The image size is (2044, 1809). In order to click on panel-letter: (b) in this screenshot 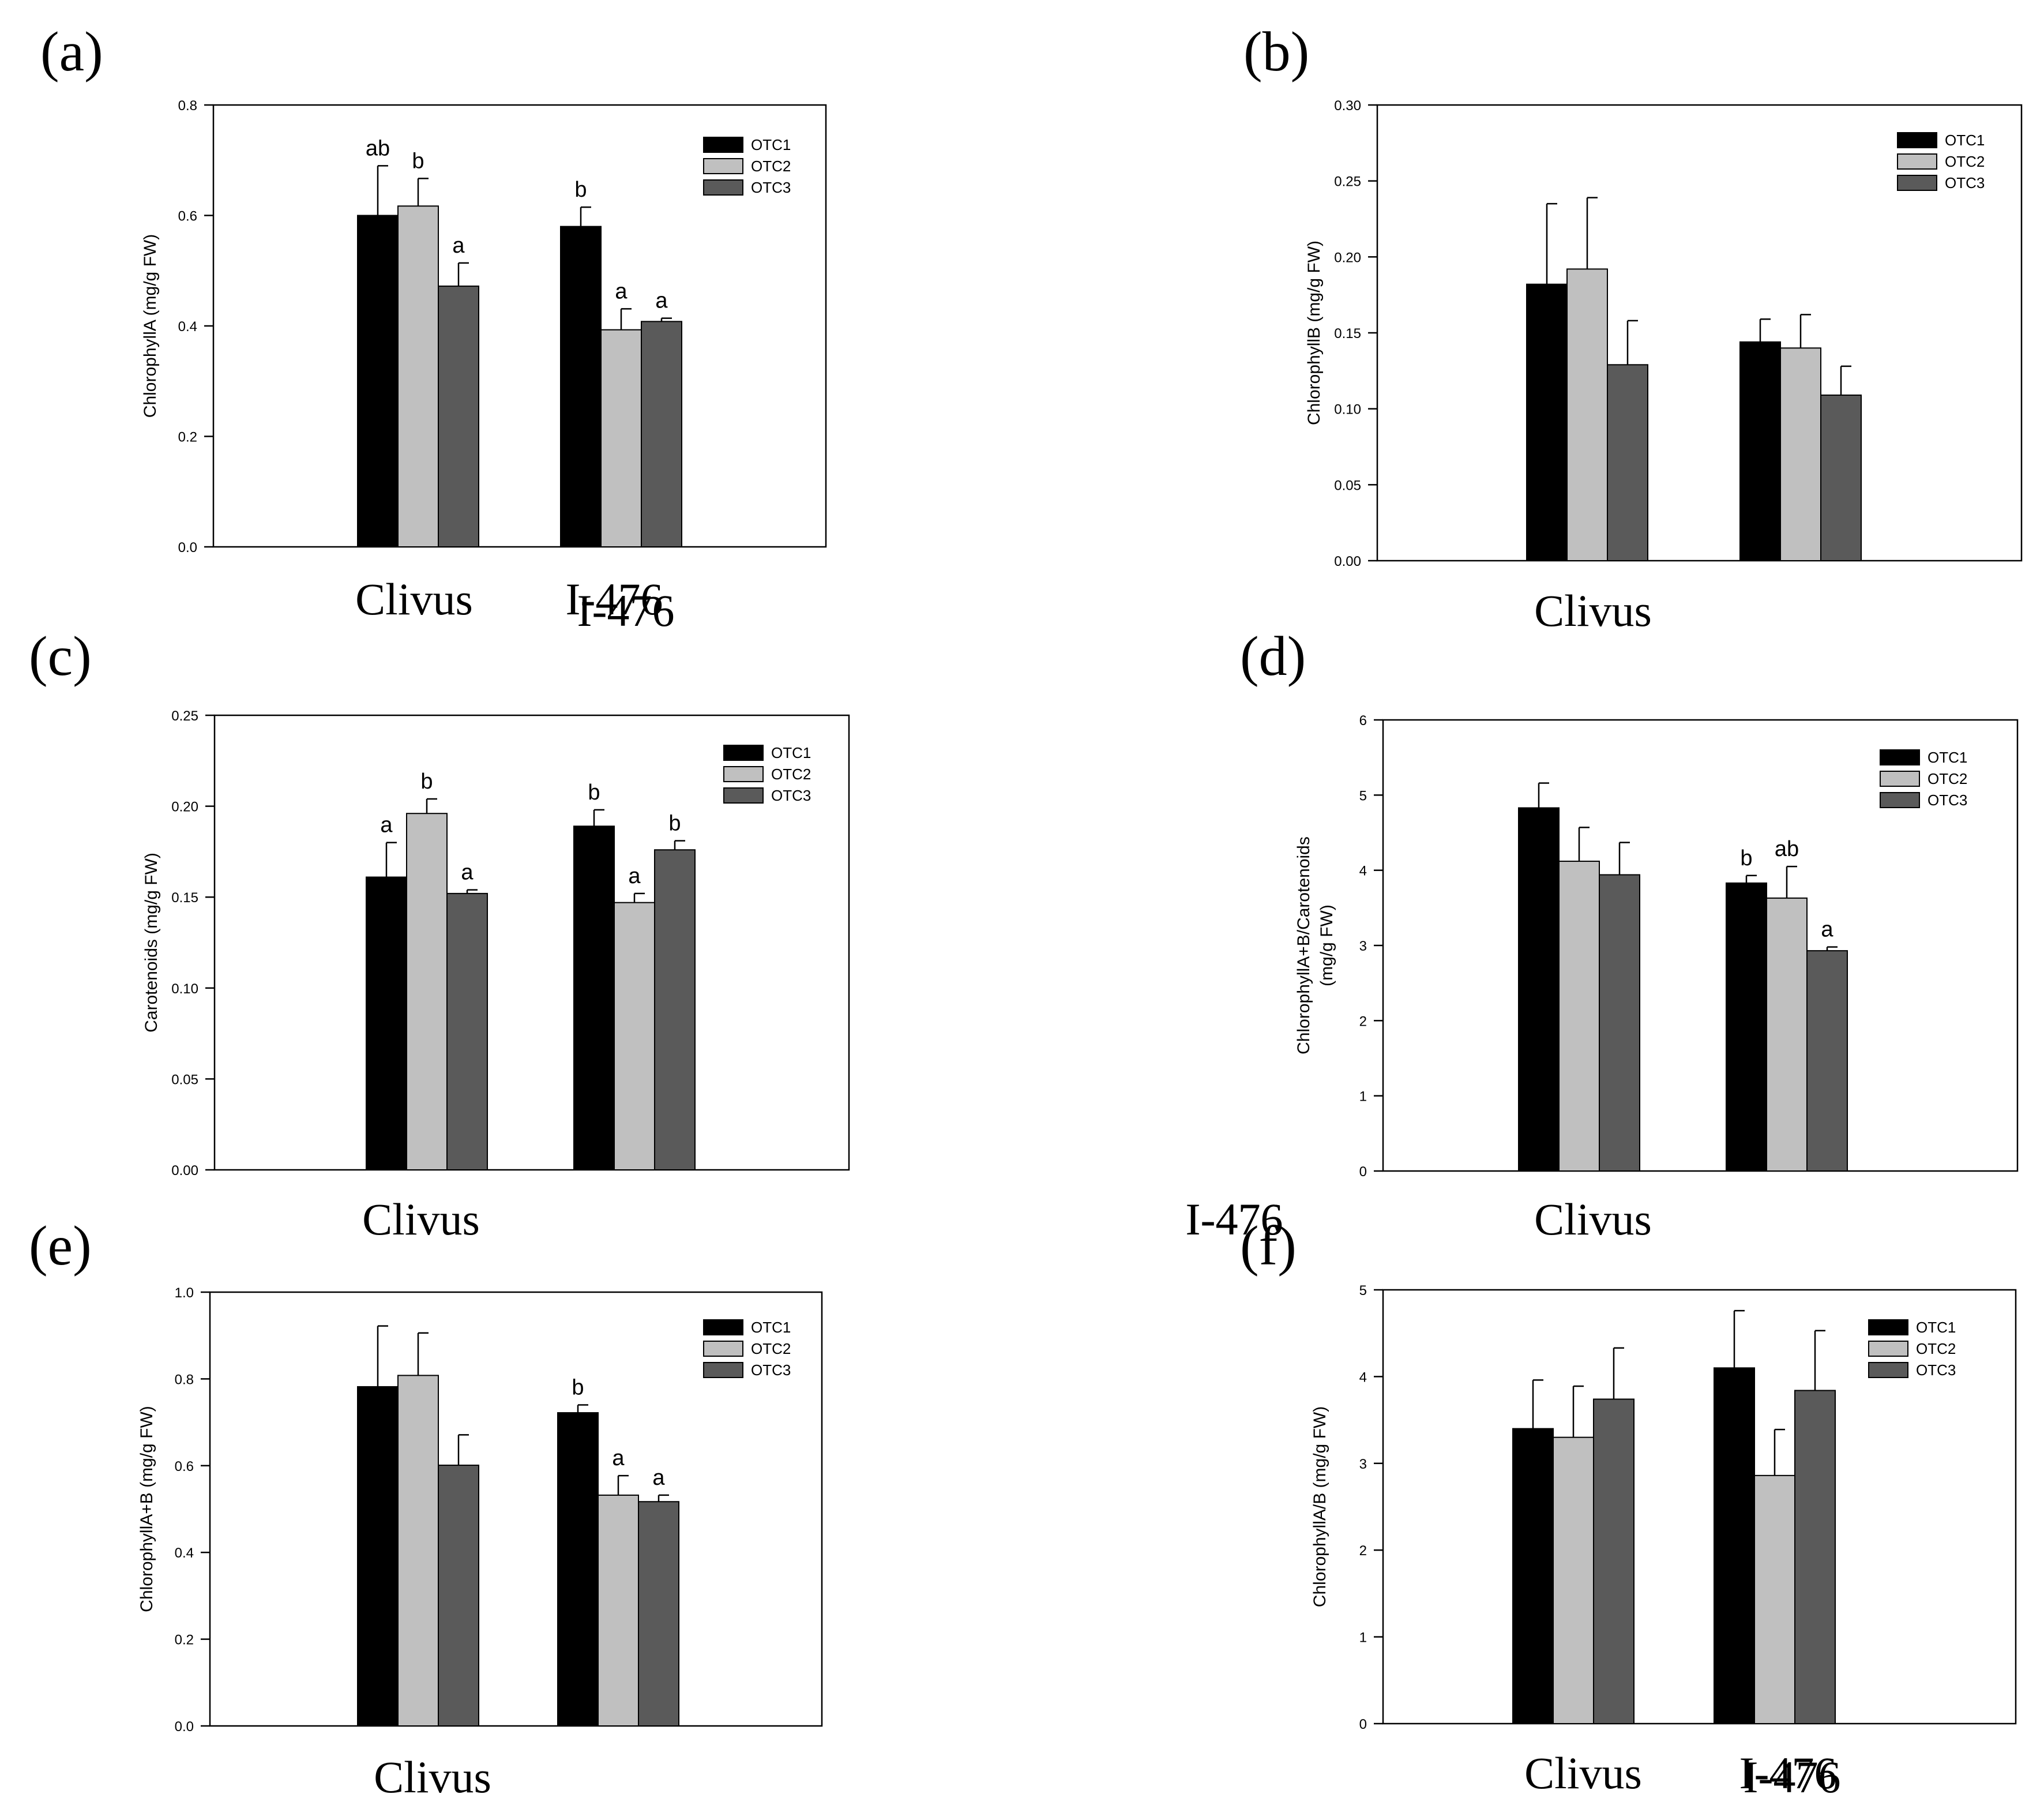, I will do `click(1276, 52)`.